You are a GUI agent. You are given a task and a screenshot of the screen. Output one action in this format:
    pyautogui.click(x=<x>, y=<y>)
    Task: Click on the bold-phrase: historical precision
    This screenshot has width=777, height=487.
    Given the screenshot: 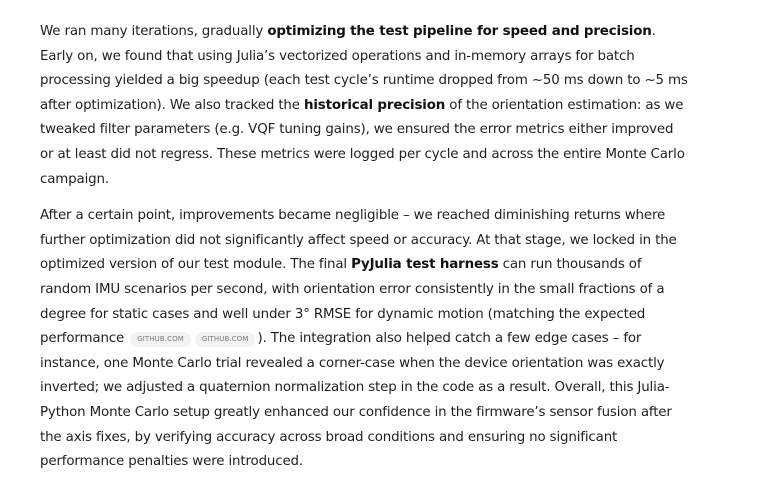 What is the action you would take?
    pyautogui.click(x=374, y=105)
    